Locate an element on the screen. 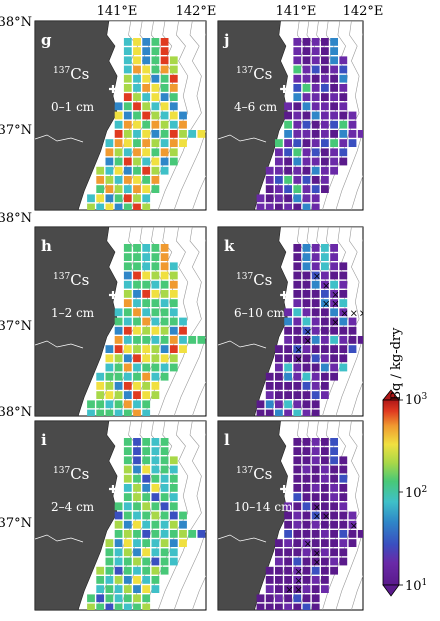 The height and width of the screenshot is (621, 440). plant-marker-icon is located at coordinates (284, 295).